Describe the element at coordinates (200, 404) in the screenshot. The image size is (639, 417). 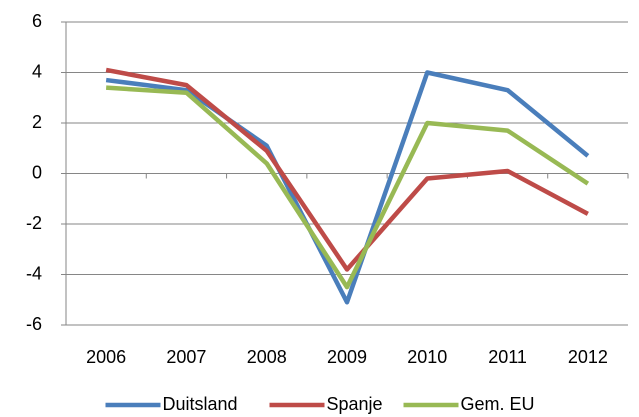
I see `legend-label: Duitsland` at that location.